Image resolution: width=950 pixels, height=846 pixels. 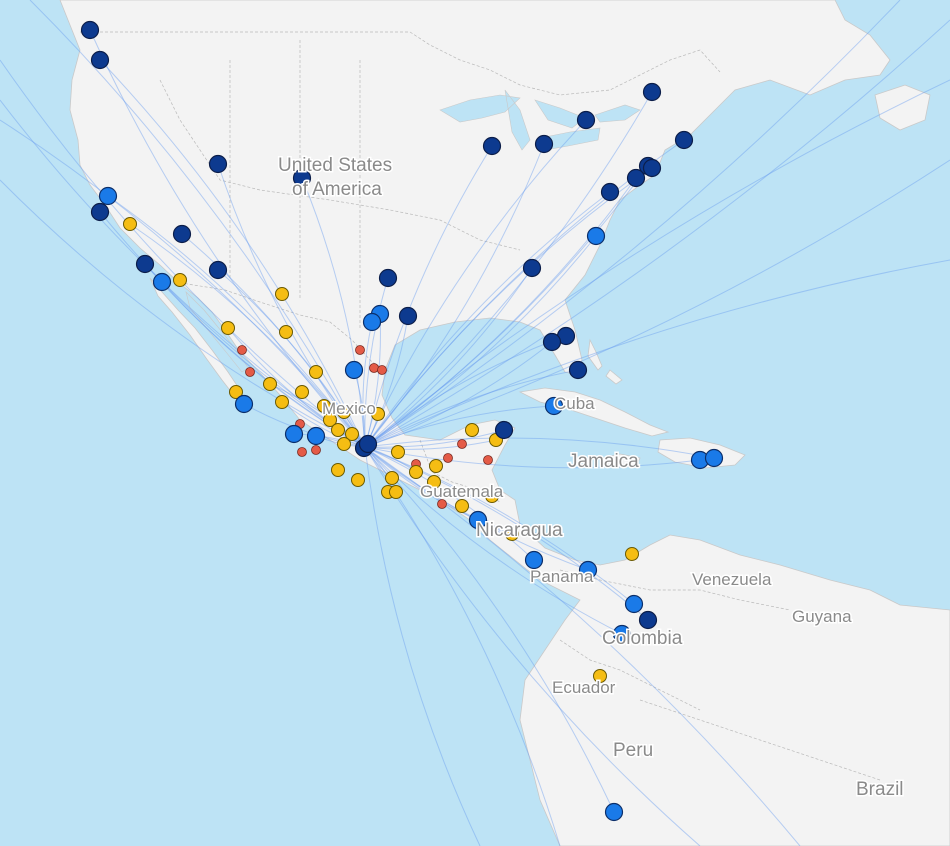 I want to click on label-brazil: Brazil, so click(x=880, y=789).